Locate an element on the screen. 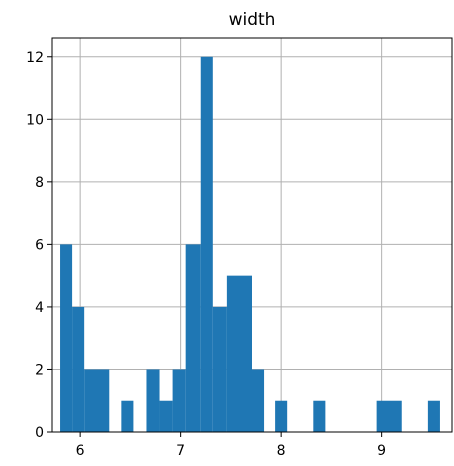 The width and height of the screenshot is (454, 466). chart-title: width is located at coordinates (252, 20).